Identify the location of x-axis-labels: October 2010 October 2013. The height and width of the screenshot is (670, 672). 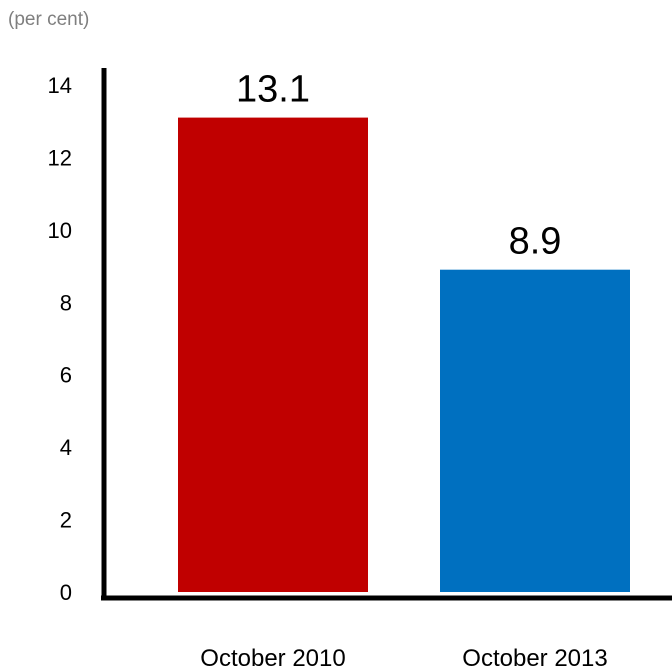
(403, 657).